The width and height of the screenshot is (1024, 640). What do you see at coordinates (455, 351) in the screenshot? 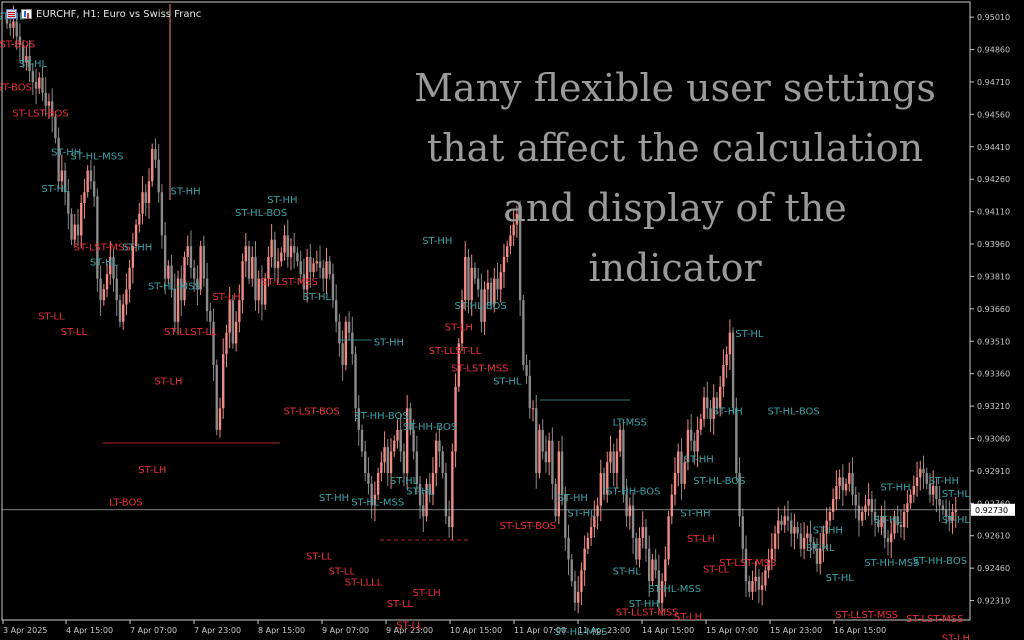
I see `structure-label: ST-LLST-LL` at bounding box center [455, 351].